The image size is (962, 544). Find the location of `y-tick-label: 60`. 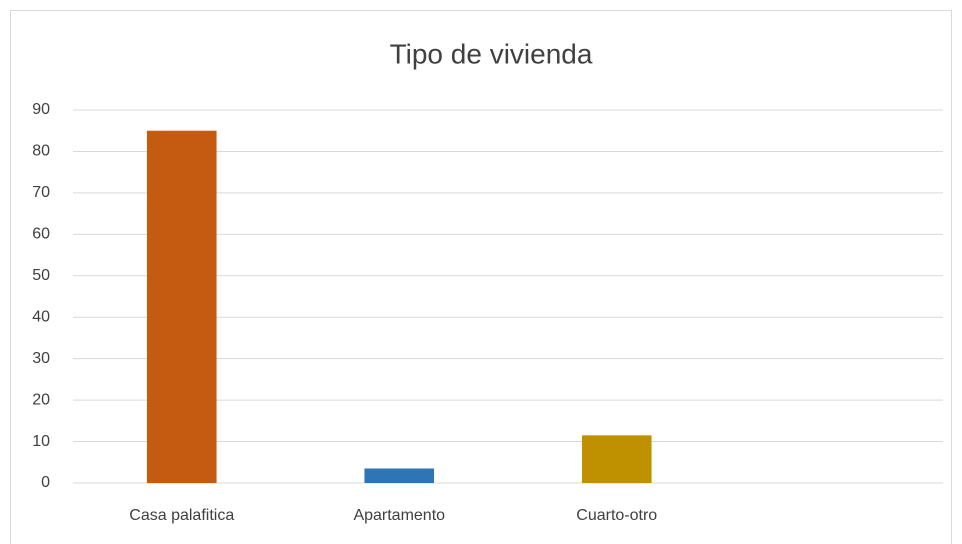

y-tick-label: 60 is located at coordinates (41, 234).